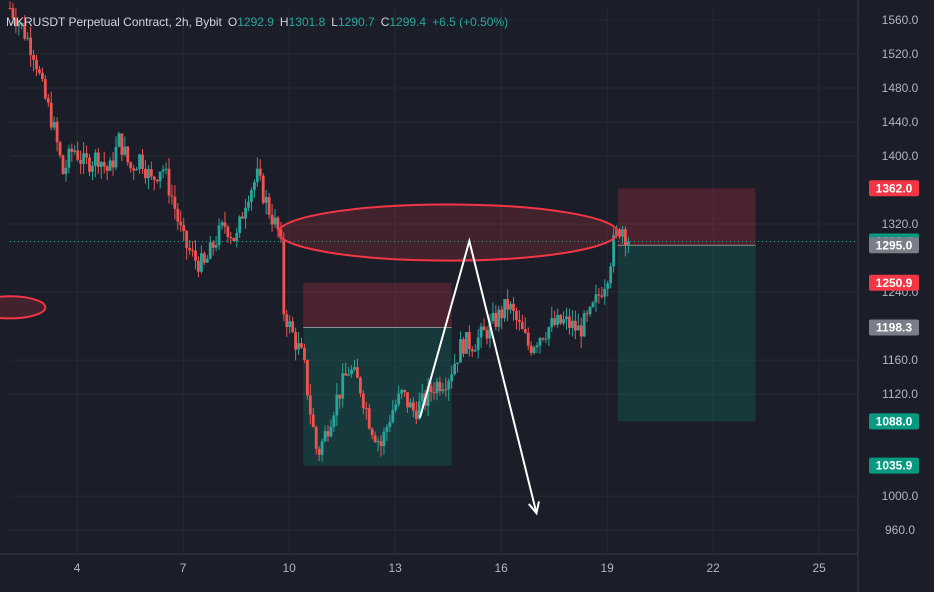  What do you see at coordinates (470, 22) in the screenshot?
I see `change-value: +6.5 (+0.50%)` at bounding box center [470, 22].